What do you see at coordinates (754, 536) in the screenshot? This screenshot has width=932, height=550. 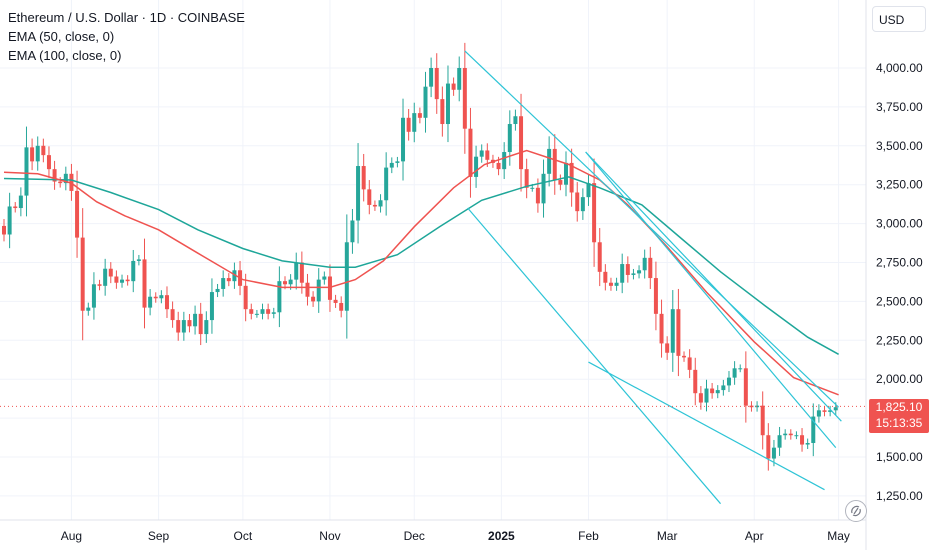 I see `x-tick-label: Apr` at bounding box center [754, 536].